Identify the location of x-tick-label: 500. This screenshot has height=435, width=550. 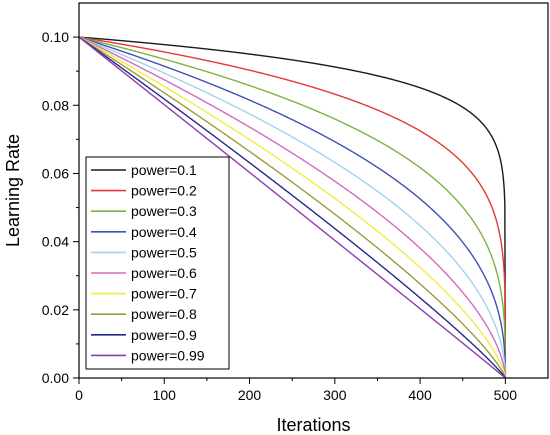
(506, 395).